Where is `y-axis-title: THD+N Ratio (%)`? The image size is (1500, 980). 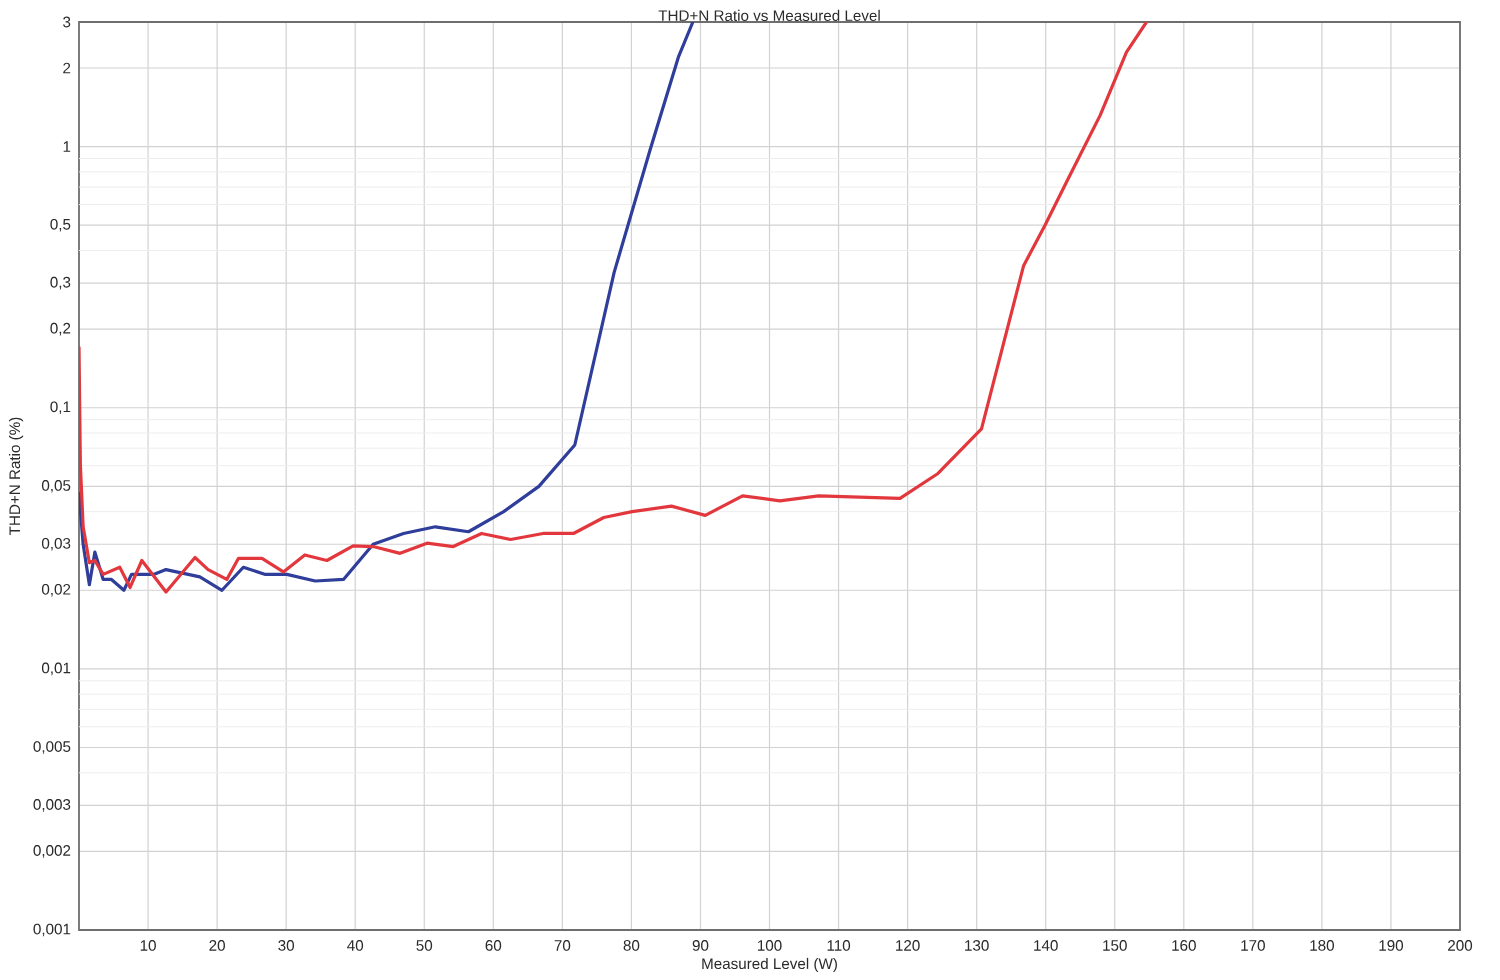
y-axis-title: THD+N Ratio (%) is located at coordinates (16, 476).